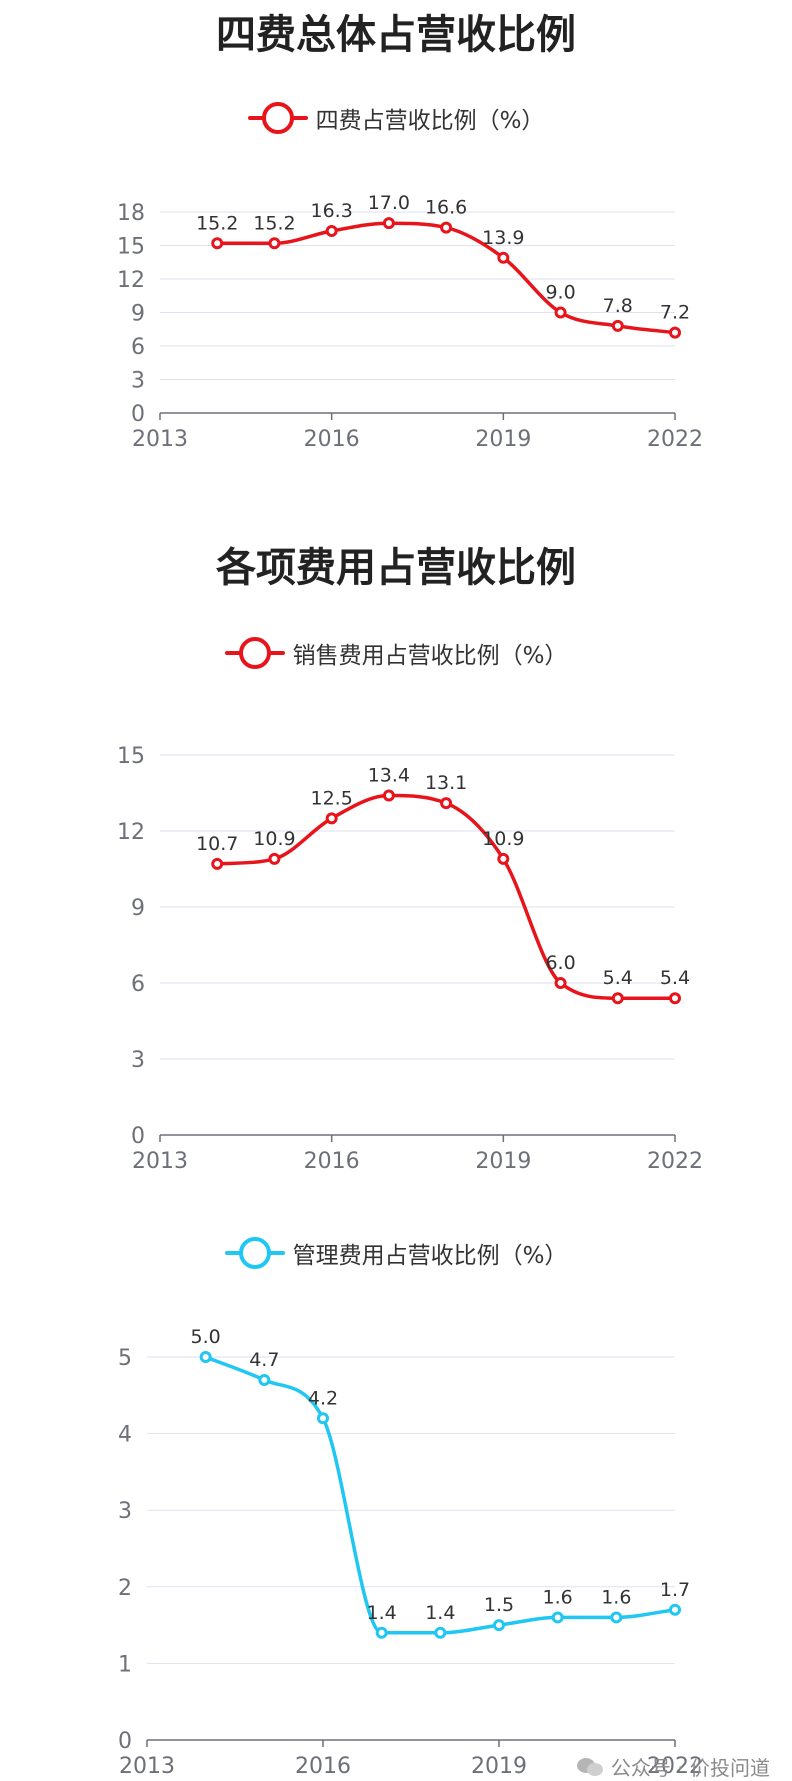  Describe the element at coordinates (323, 1398) in the screenshot. I see `data-label: 4.2` at that location.